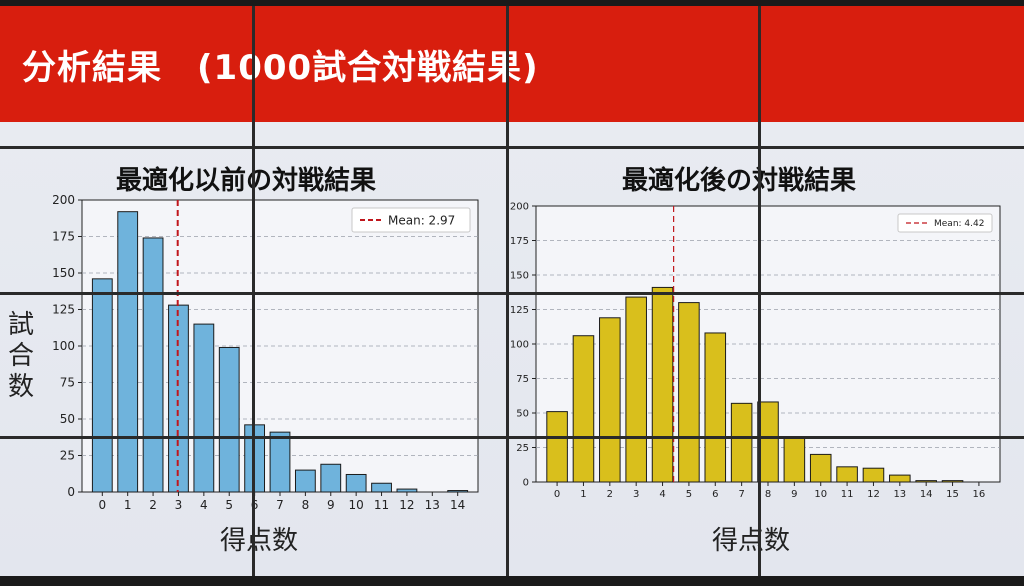 Image resolution: width=1024 pixels, height=586 pixels. What do you see at coordinates (522, 448) in the screenshot?
I see `right-y-tick-label: 25` at bounding box center [522, 448].